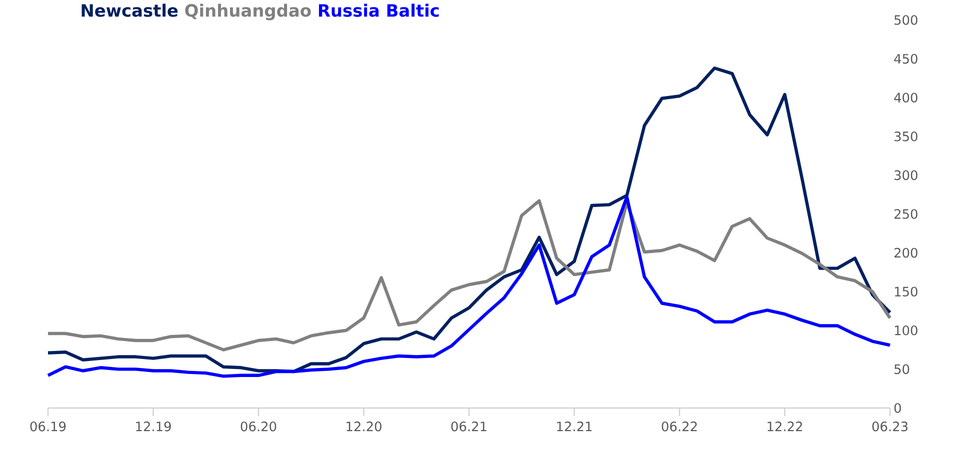 The image size is (979, 450). I want to click on y-tick-label: 350, so click(906, 137).